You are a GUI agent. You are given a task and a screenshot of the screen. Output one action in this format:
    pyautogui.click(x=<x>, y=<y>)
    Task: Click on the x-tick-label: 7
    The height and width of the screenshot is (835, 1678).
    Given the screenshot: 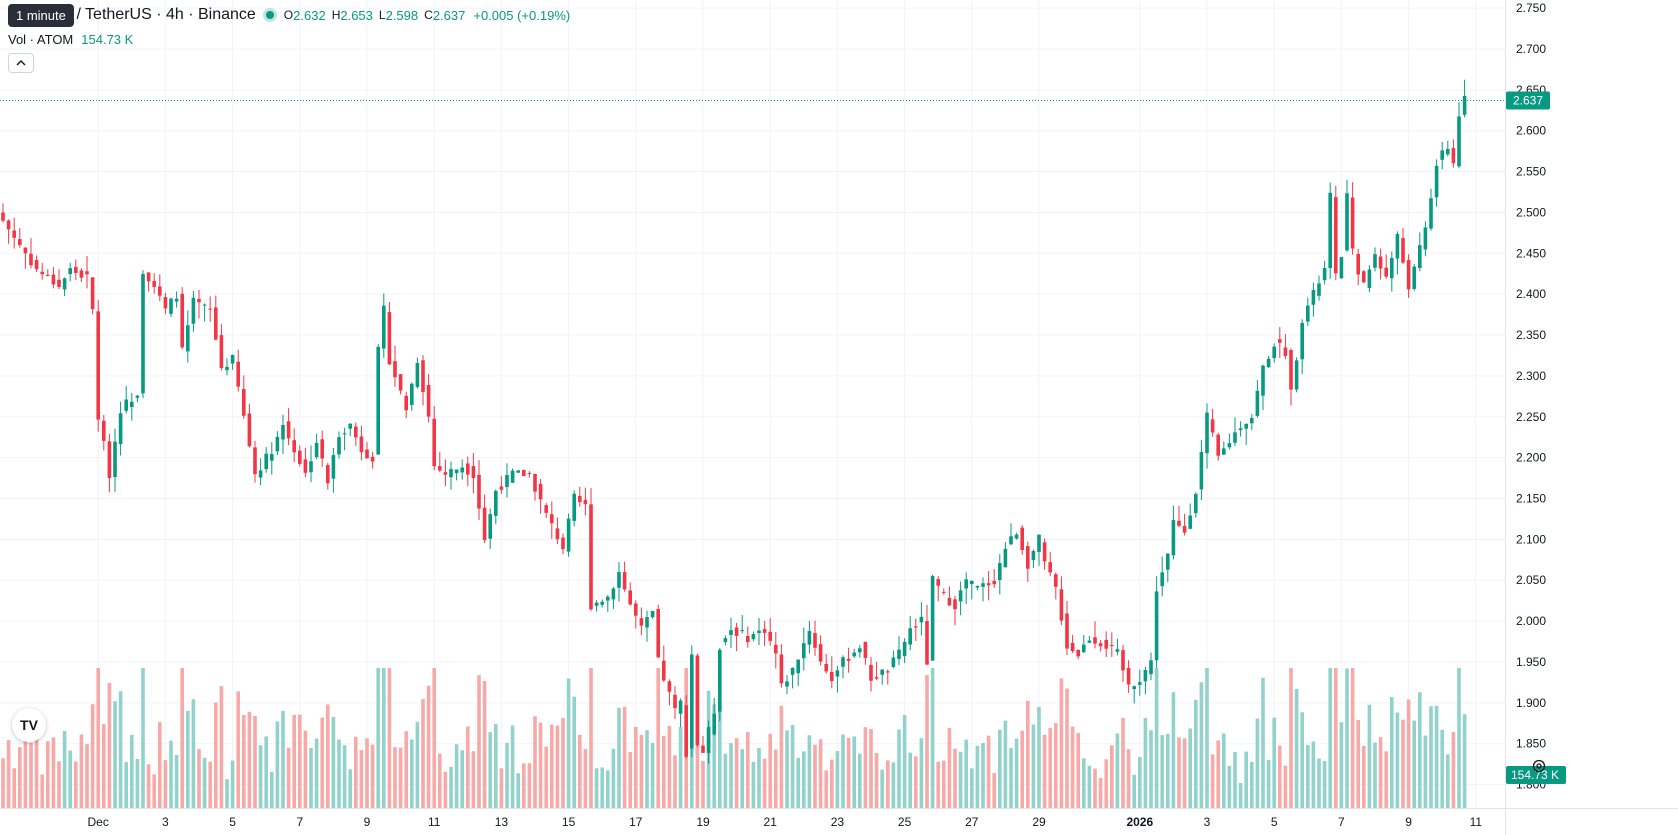 What is the action you would take?
    pyautogui.click(x=1341, y=822)
    